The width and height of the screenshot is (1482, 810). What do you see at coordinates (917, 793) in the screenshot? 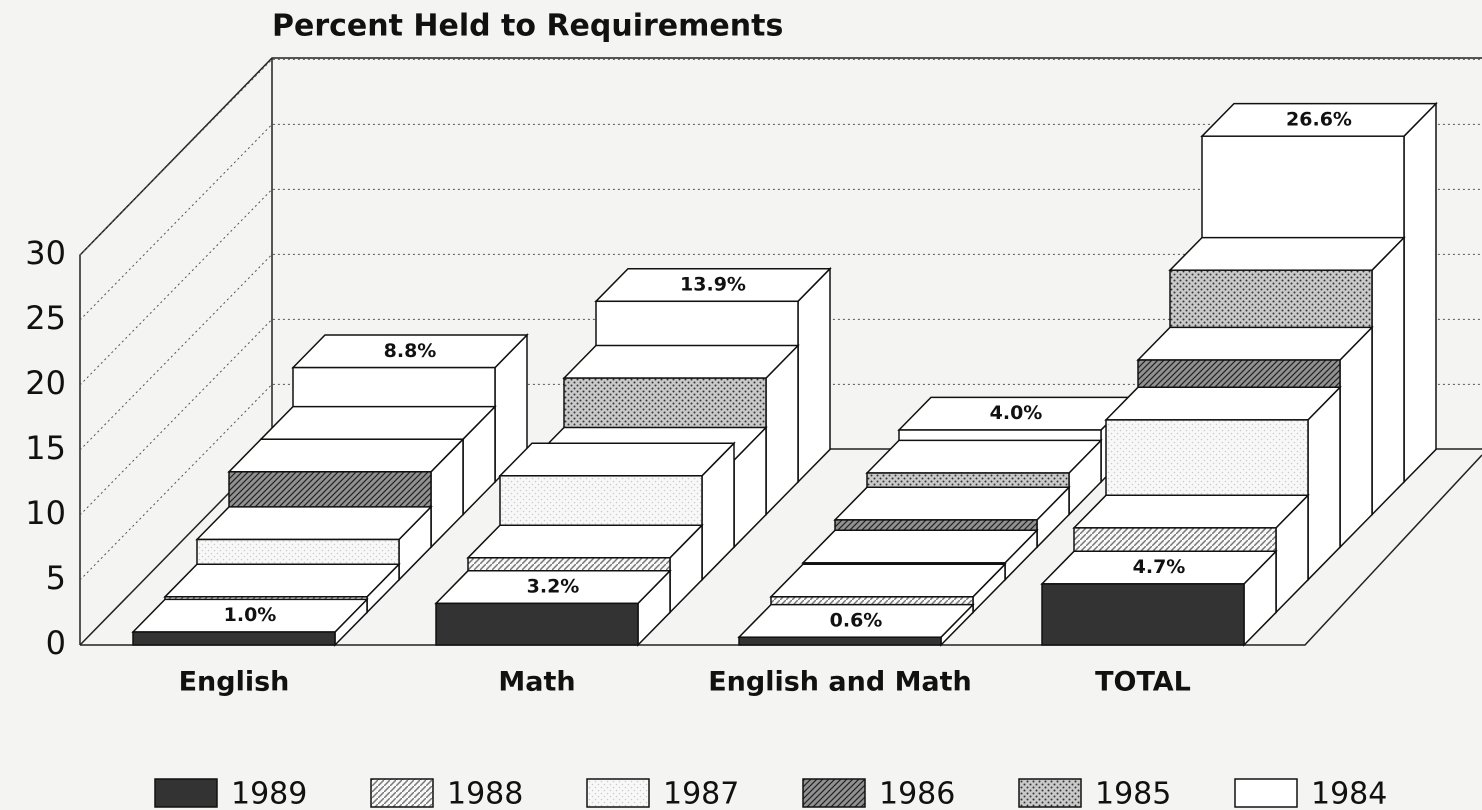
I see `legend-label: 1986` at bounding box center [917, 793].